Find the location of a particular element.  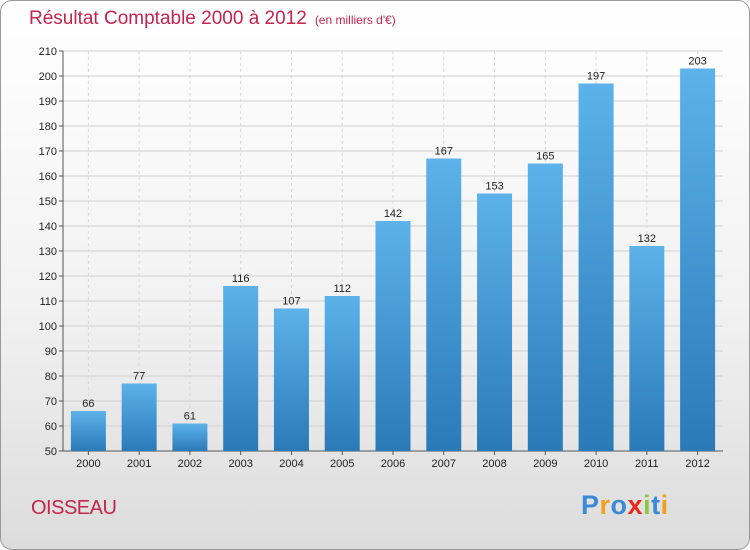

bar-2003 is located at coordinates (241, 368).